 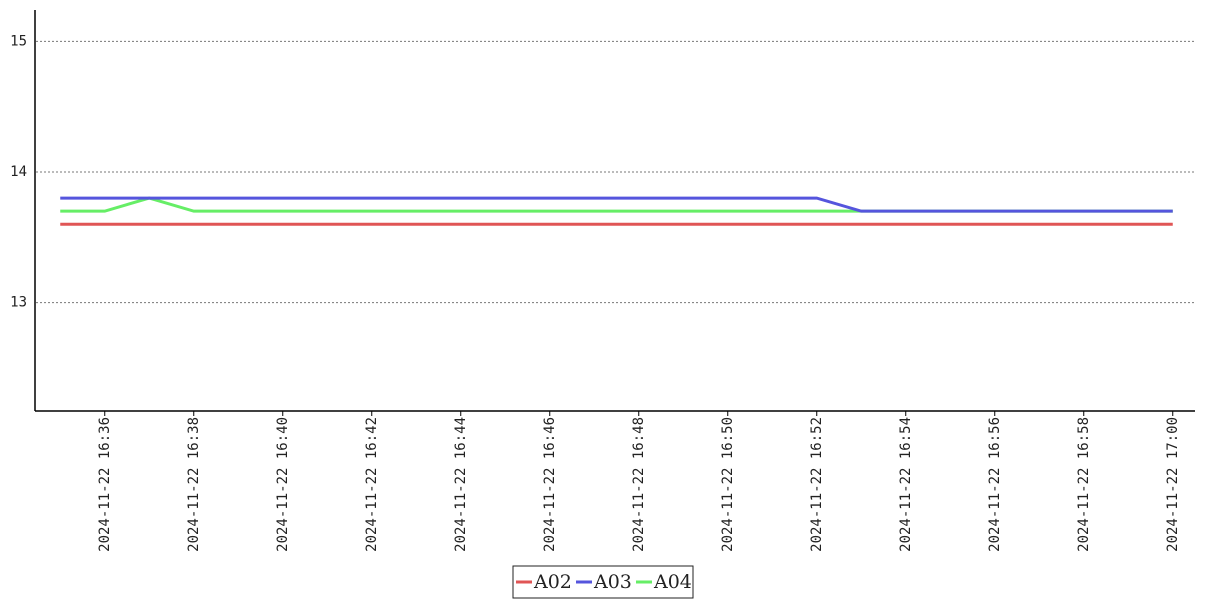 What do you see at coordinates (817, 484) in the screenshot?
I see `x-tick-label: 2024-11-22 16:52` at bounding box center [817, 484].